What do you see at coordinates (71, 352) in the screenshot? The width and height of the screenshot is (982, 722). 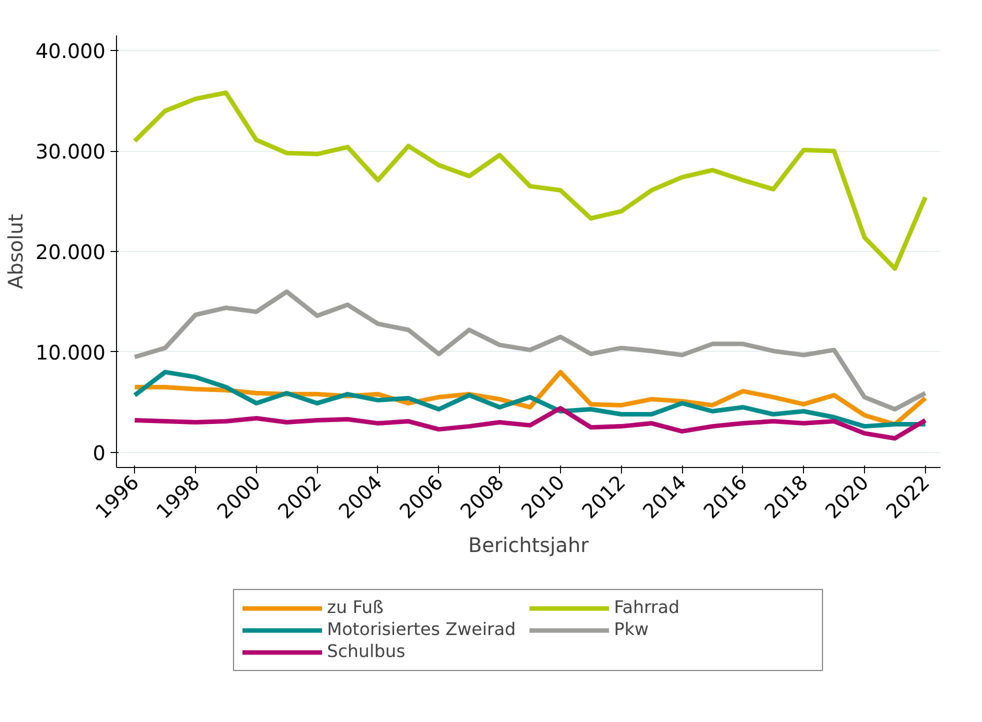 I see `y-tick-label: 10.000` at bounding box center [71, 352].